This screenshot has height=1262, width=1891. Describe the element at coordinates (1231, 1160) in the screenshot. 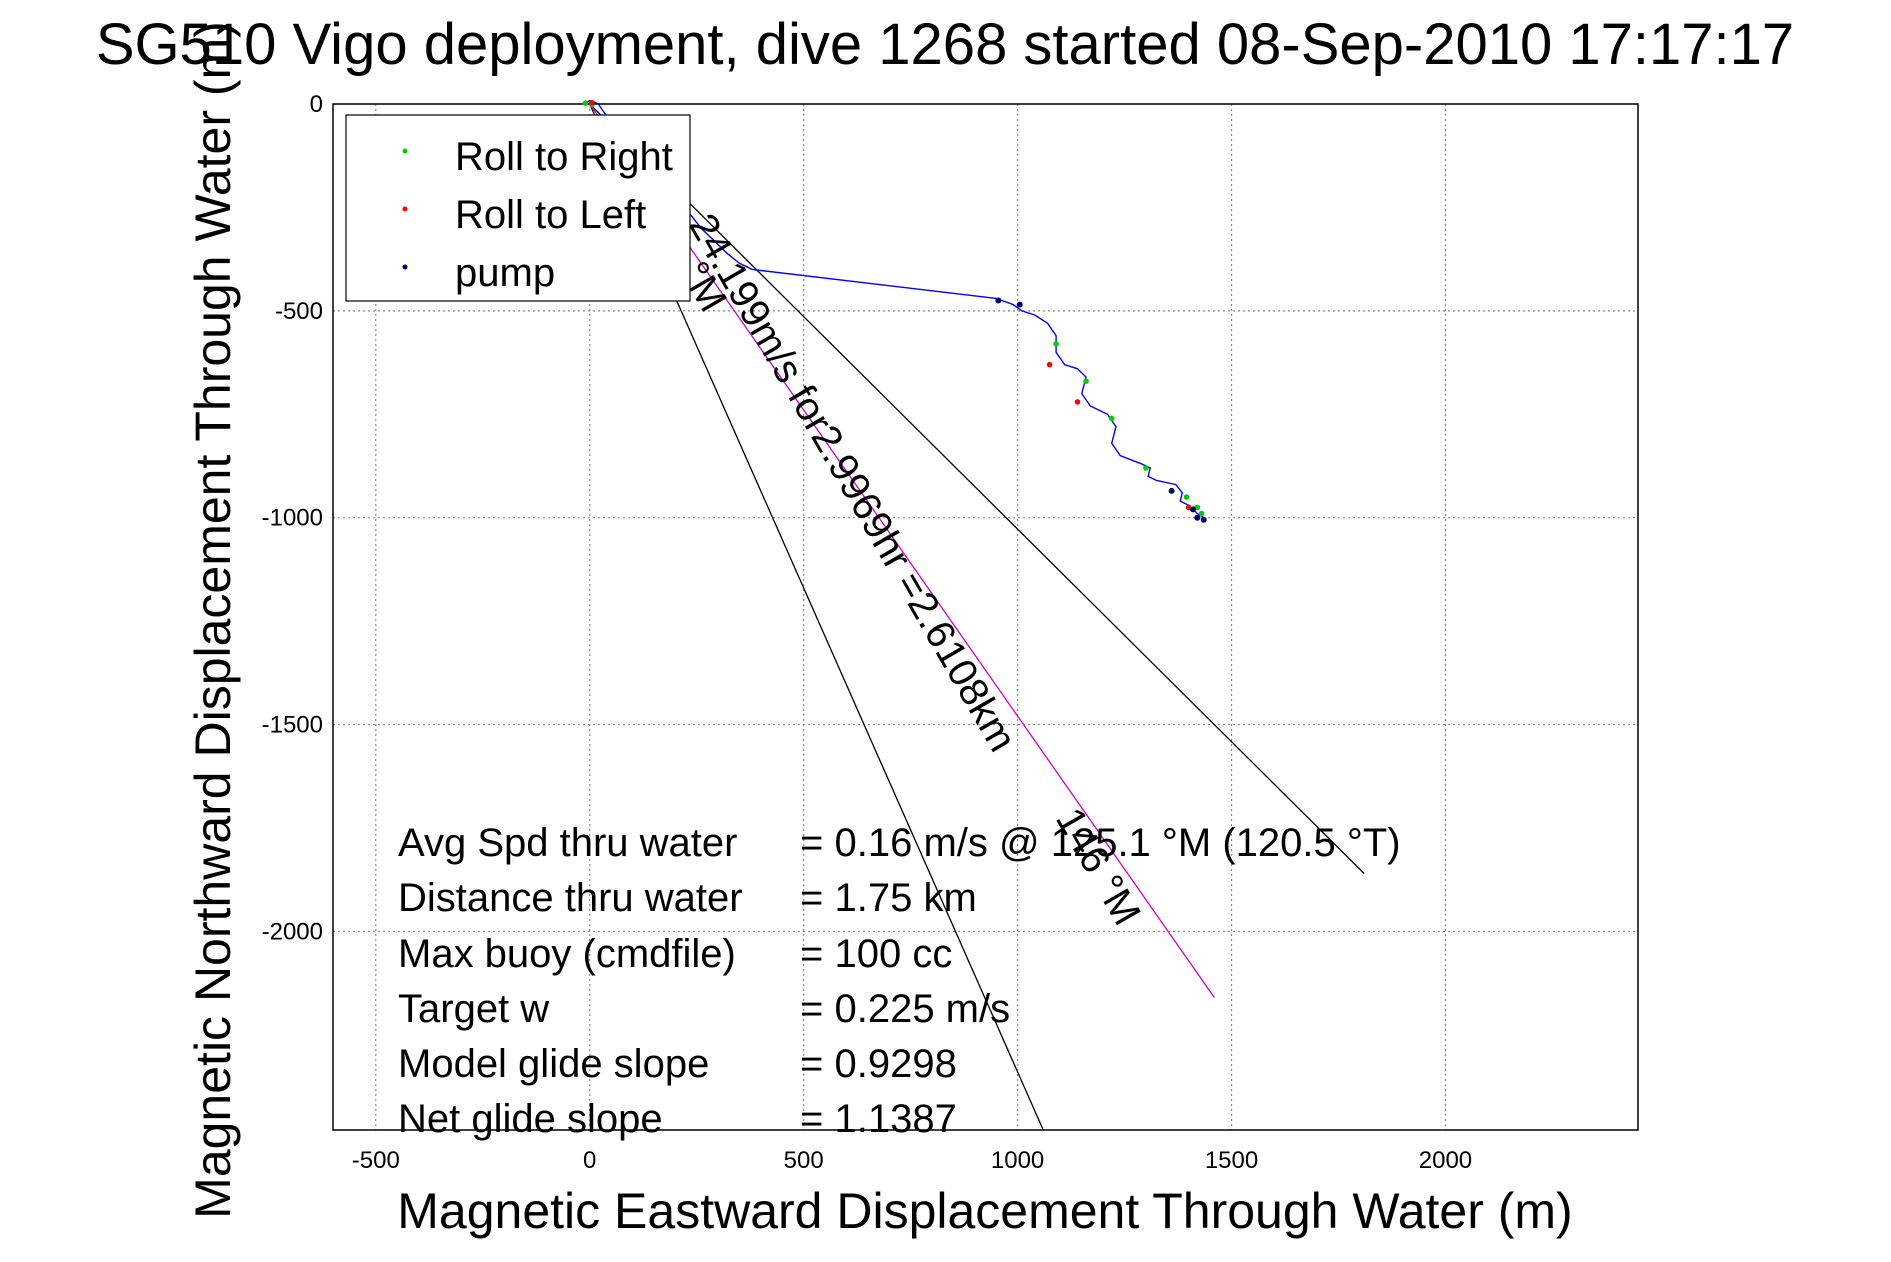

I see `x-tick-label-4: 1500` at that location.